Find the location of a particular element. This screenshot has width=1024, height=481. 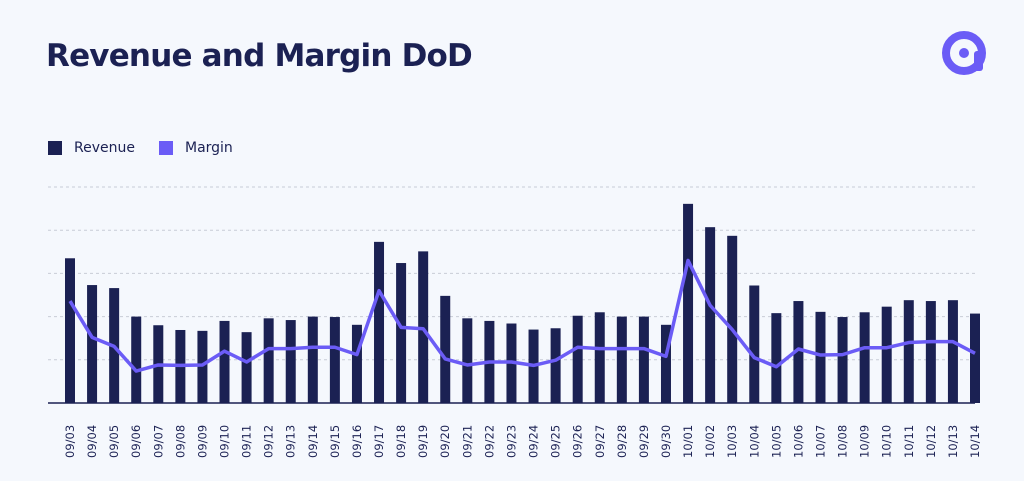

legend-item-revenue: Revenue is located at coordinates (91, 148).